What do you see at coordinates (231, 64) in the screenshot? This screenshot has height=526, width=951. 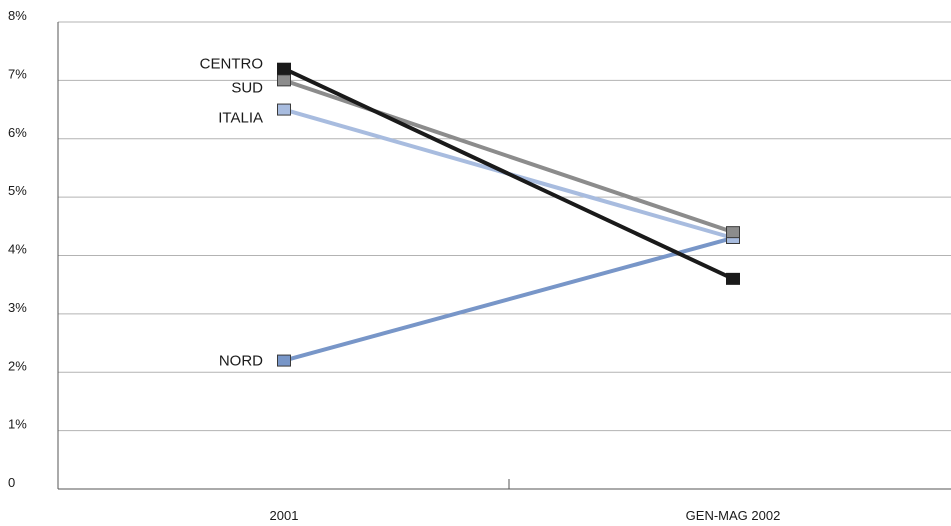 I see `series-label-centro: CENTRO` at bounding box center [231, 64].